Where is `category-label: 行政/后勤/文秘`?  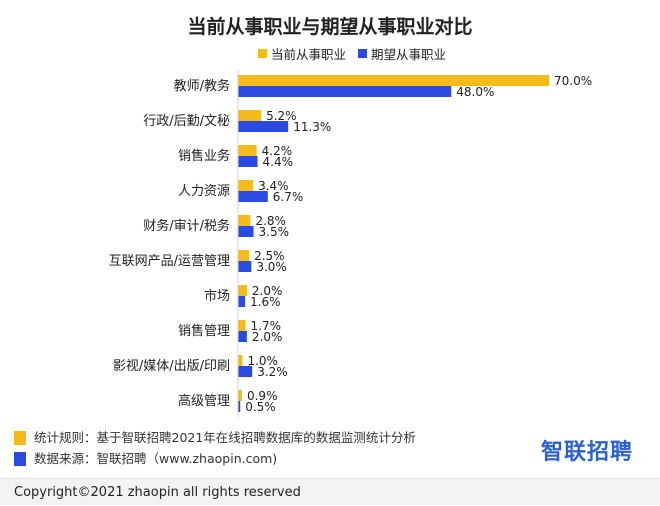
category-label: 行政/后勤/文秘 is located at coordinates (186, 121).